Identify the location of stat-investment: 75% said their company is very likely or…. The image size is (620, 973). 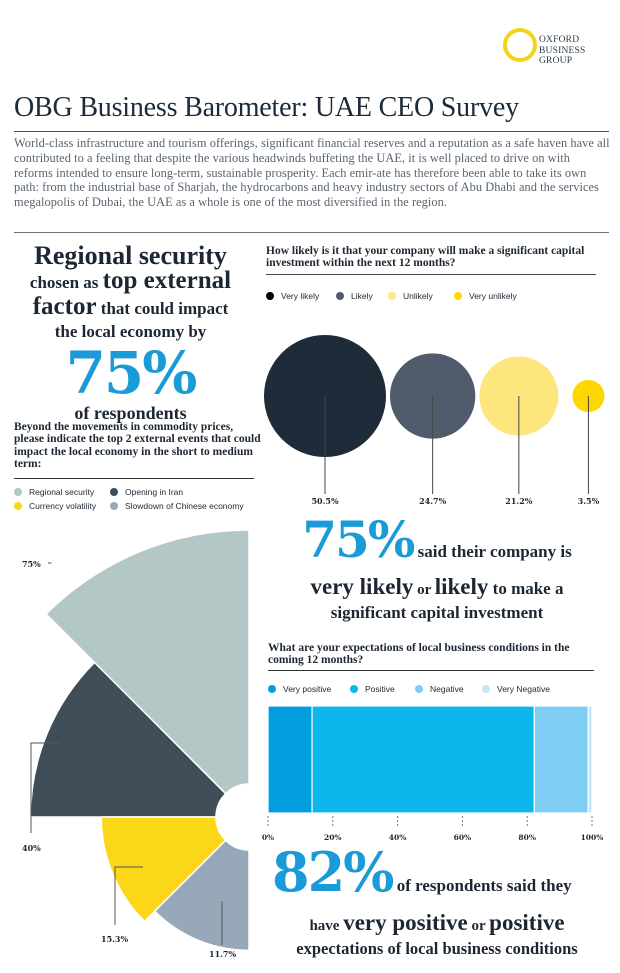
(437, 569).